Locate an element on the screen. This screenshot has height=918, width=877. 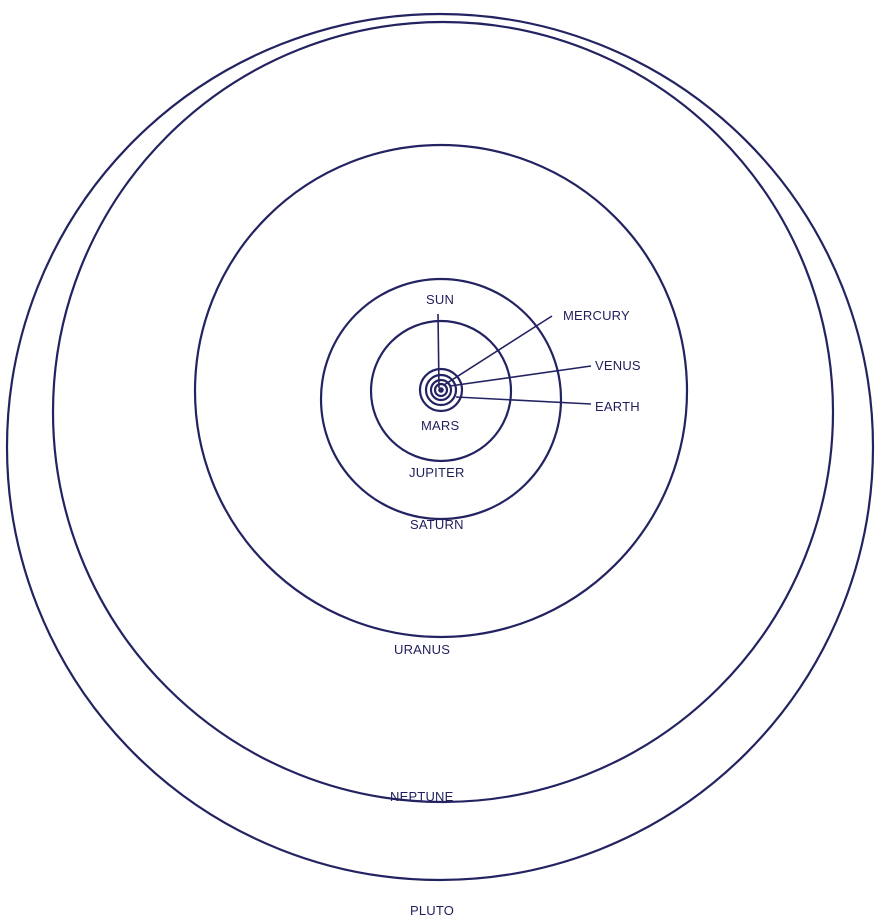
venus-label: VENUS is located at coordinates (618, 365).